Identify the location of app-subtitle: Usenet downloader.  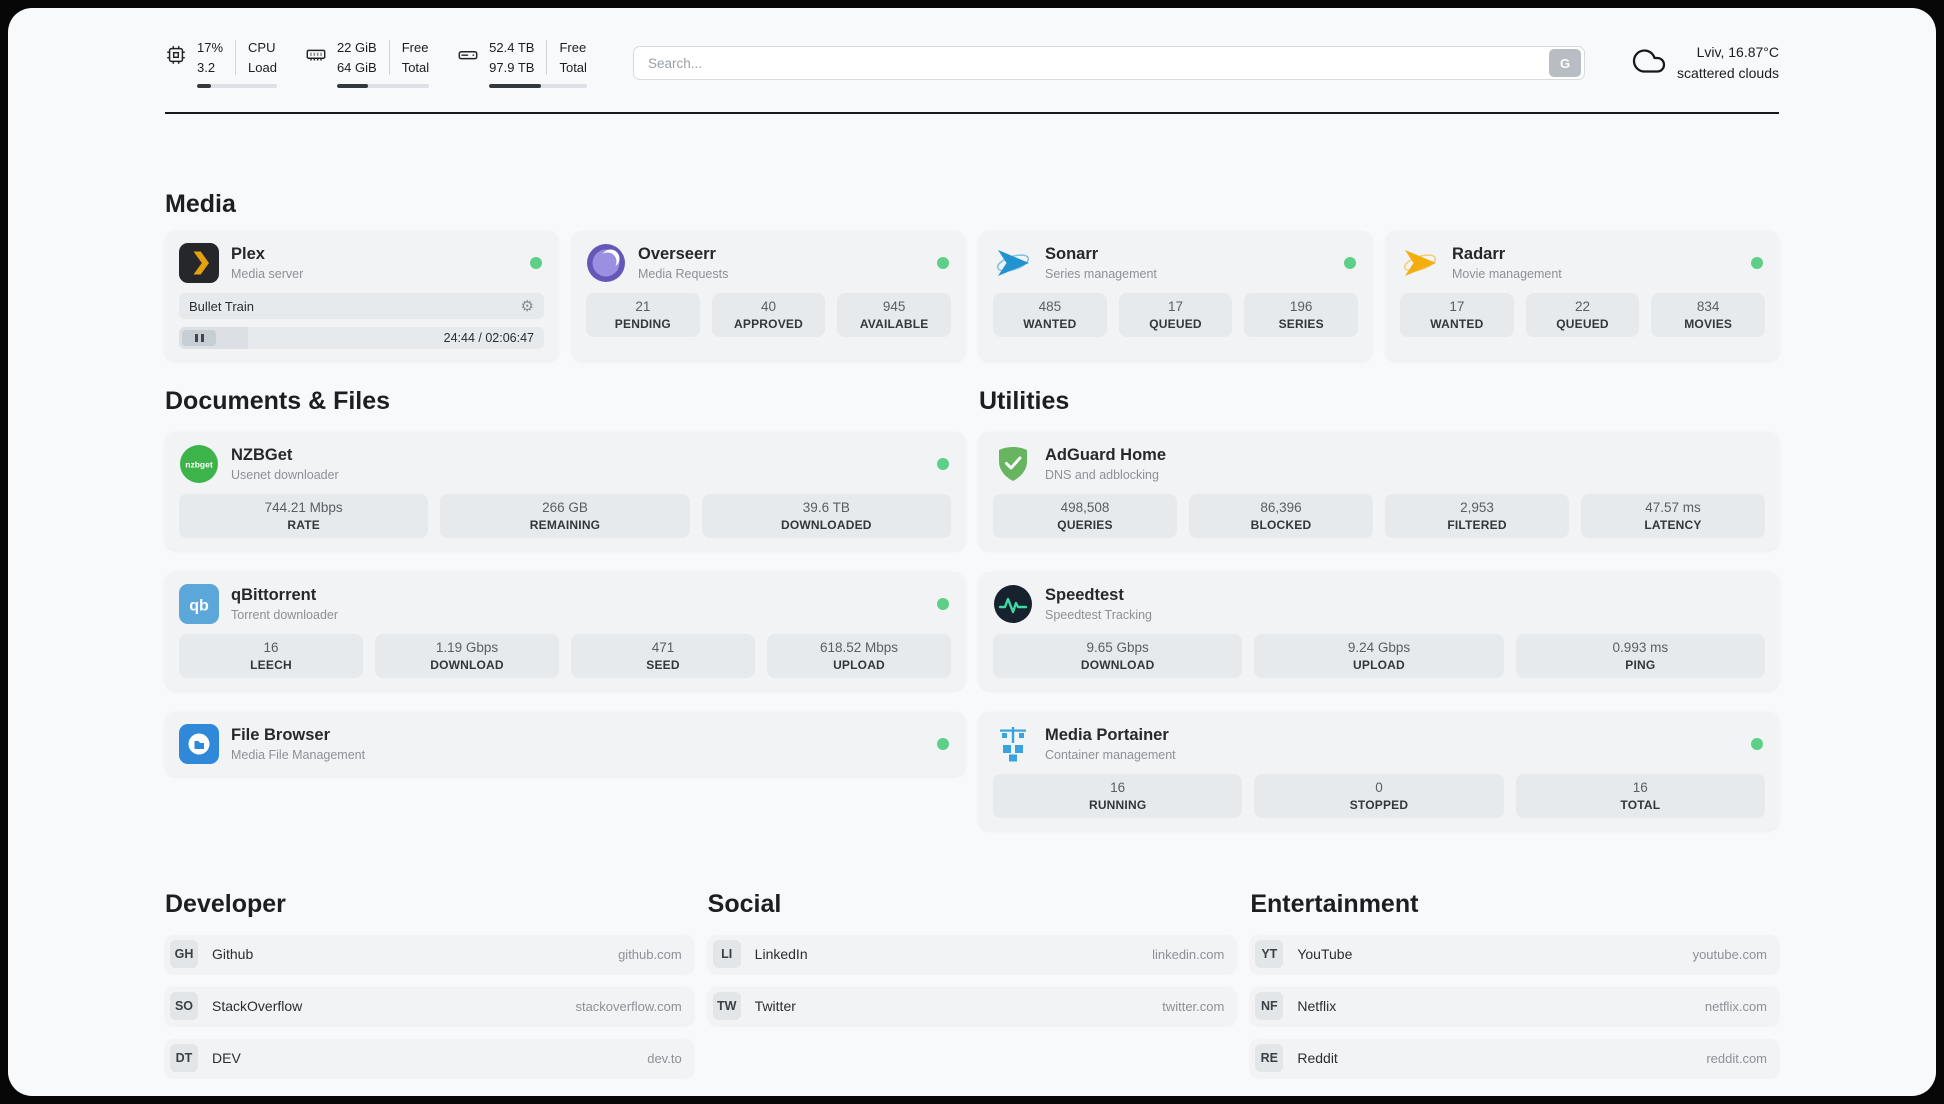
(285, 475).